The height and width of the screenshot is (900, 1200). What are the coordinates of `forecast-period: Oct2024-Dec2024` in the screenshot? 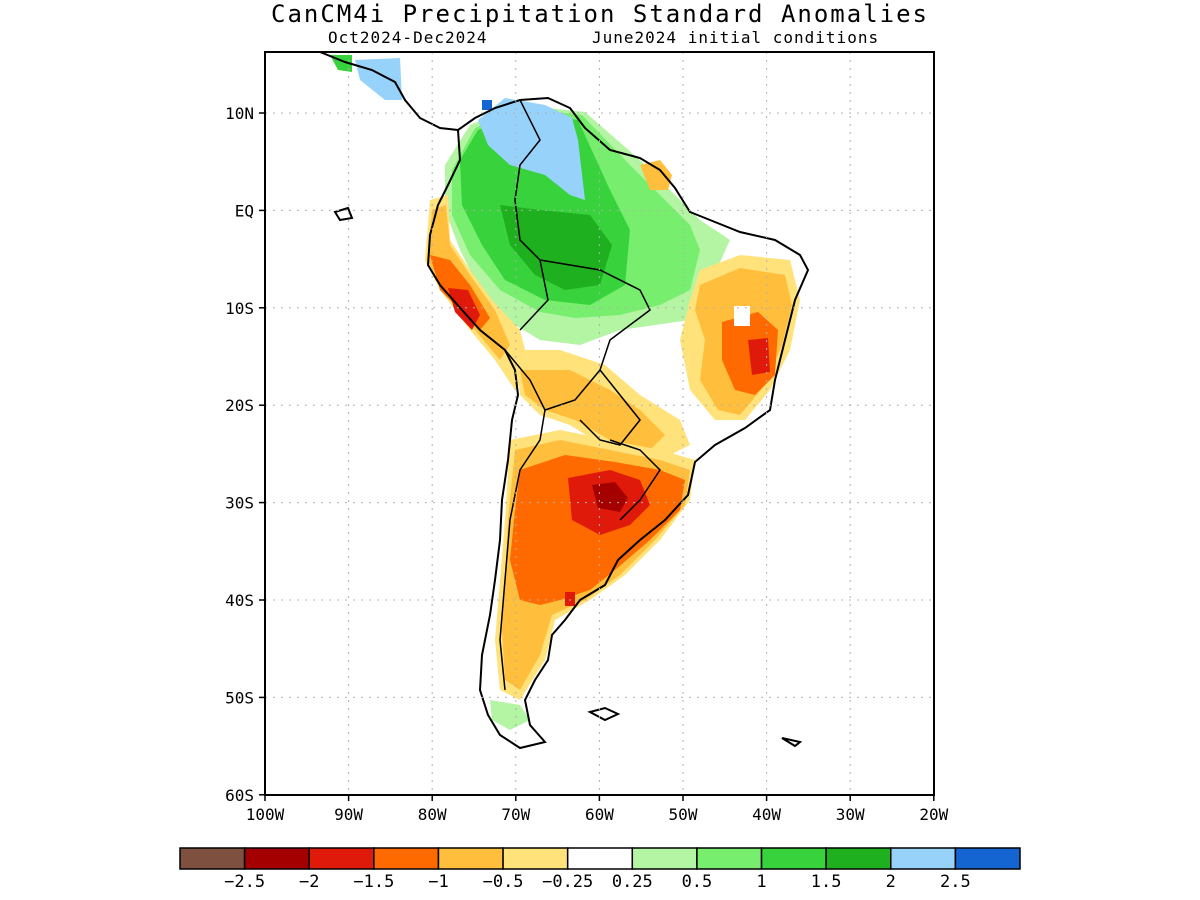 It's located at (408, 37).